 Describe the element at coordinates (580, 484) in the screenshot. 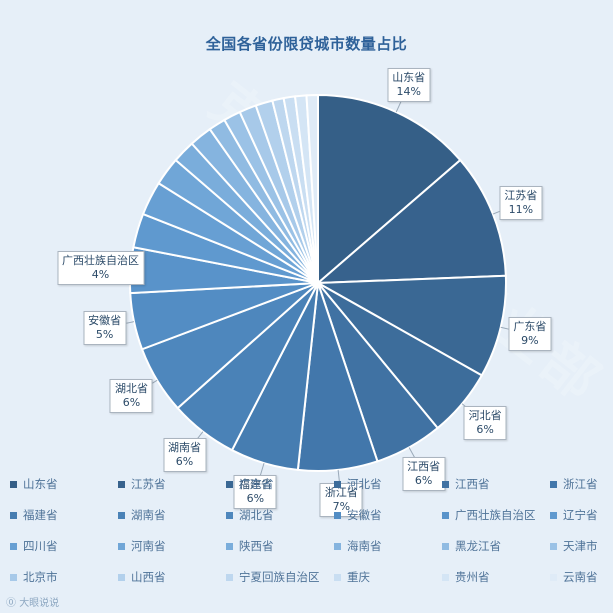

I see `legend-label: 浙江省` at that location.